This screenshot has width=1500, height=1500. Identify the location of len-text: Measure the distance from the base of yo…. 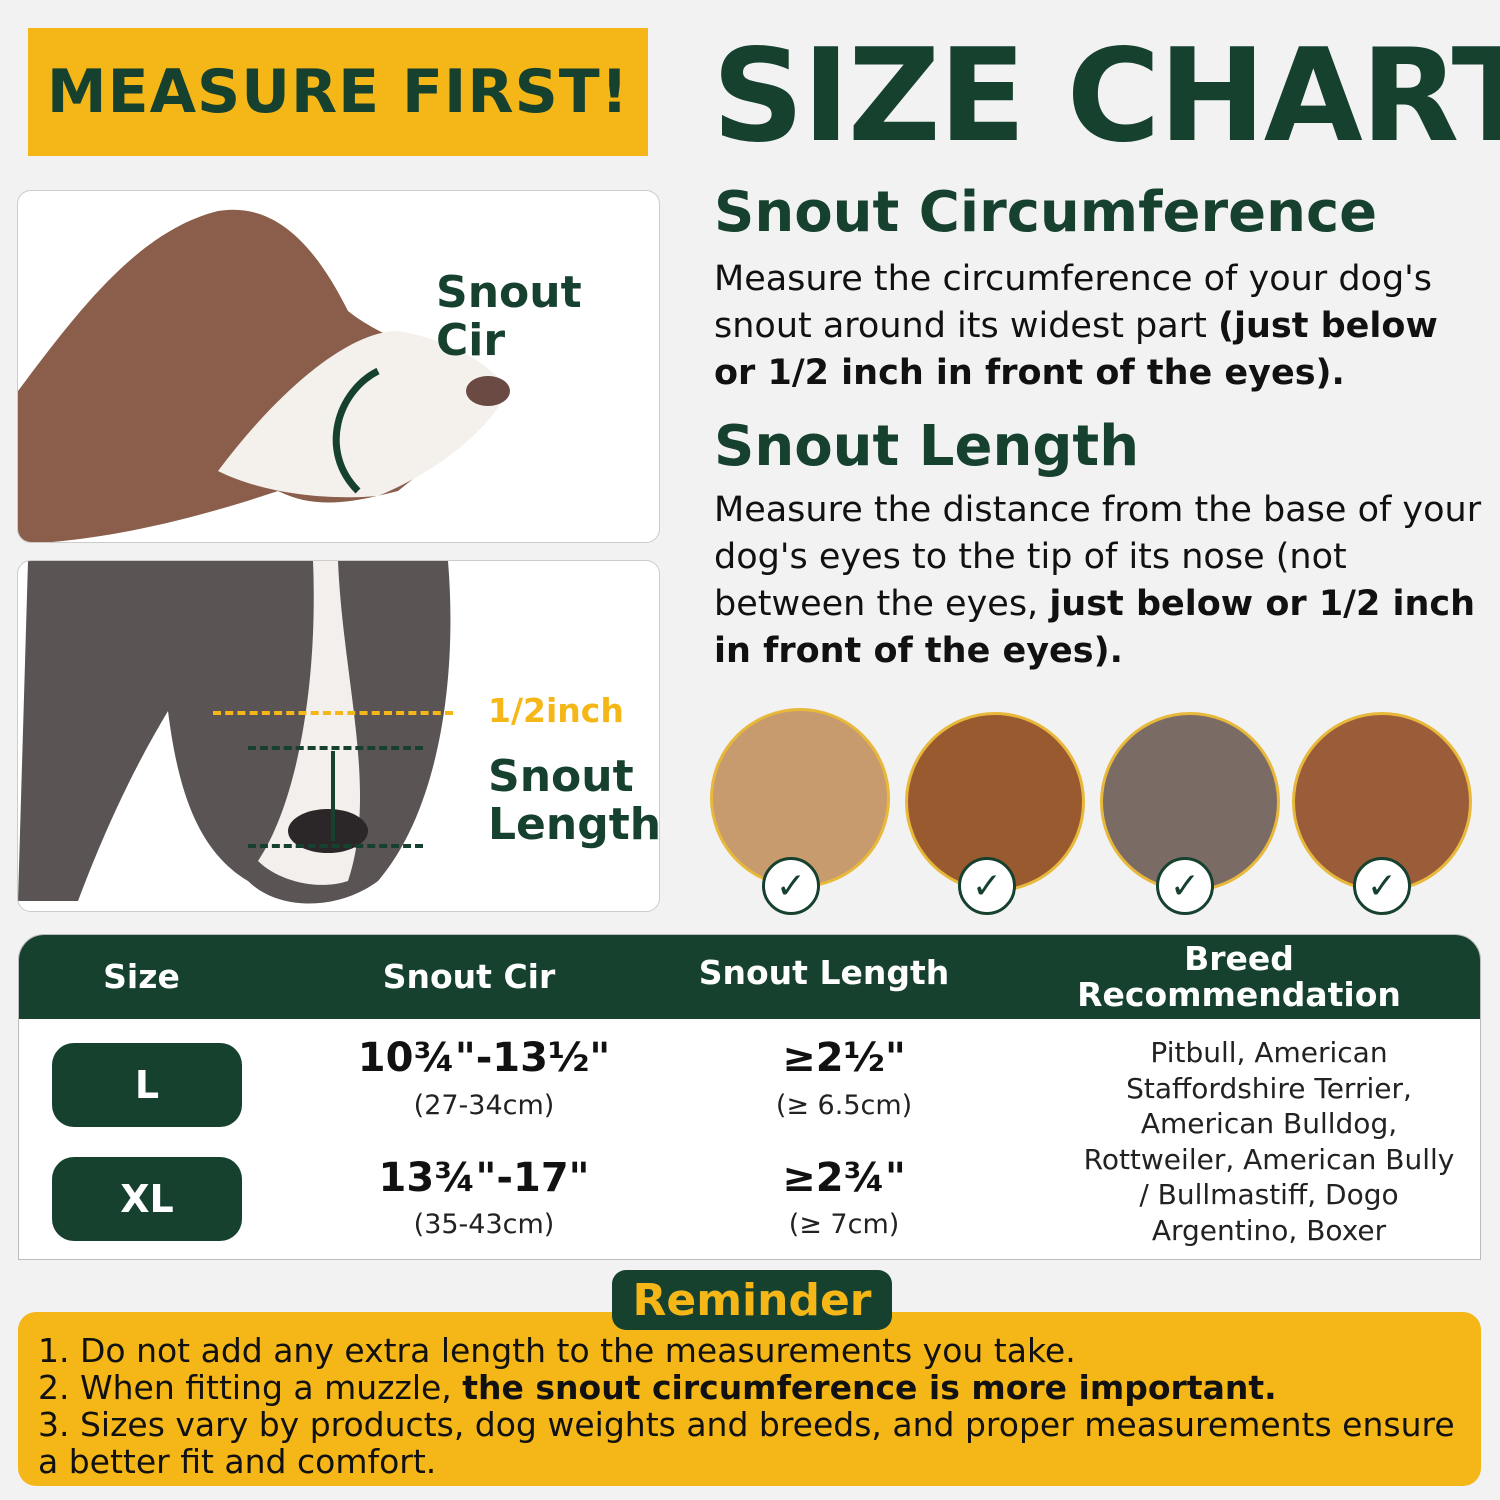
(1098, 557).